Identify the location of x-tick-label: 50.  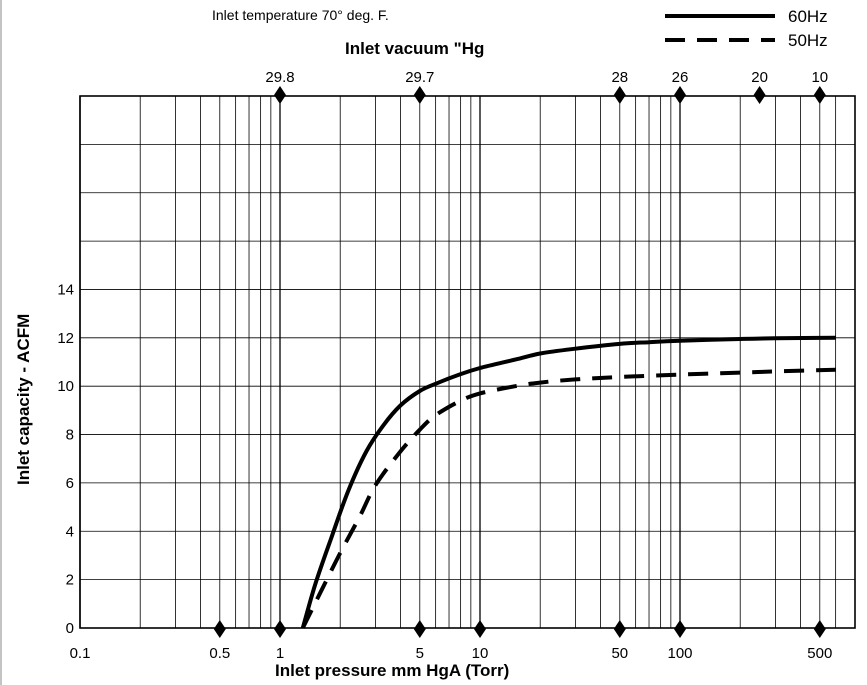
(619, 653).